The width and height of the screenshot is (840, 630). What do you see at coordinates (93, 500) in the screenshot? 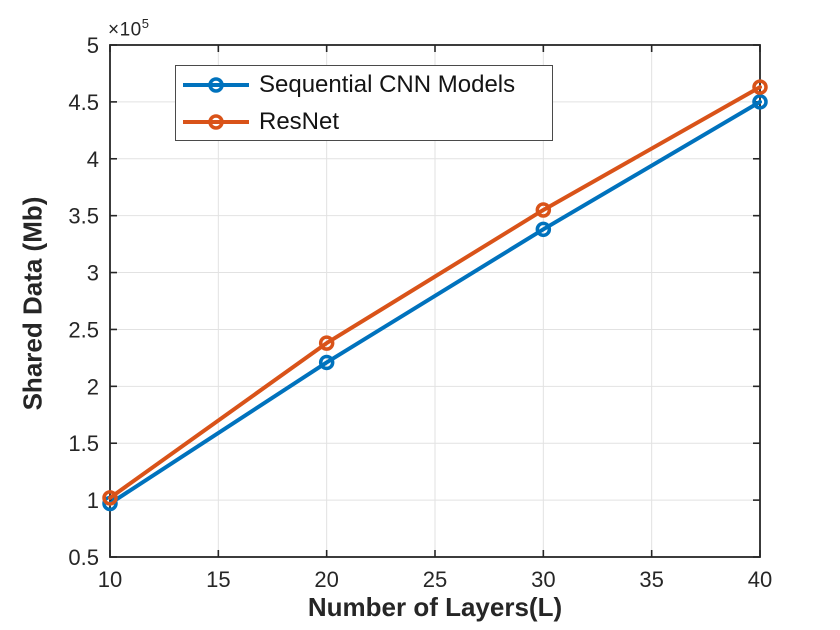
I see `y-tick-label: 1` at bounding box center [93, 500].